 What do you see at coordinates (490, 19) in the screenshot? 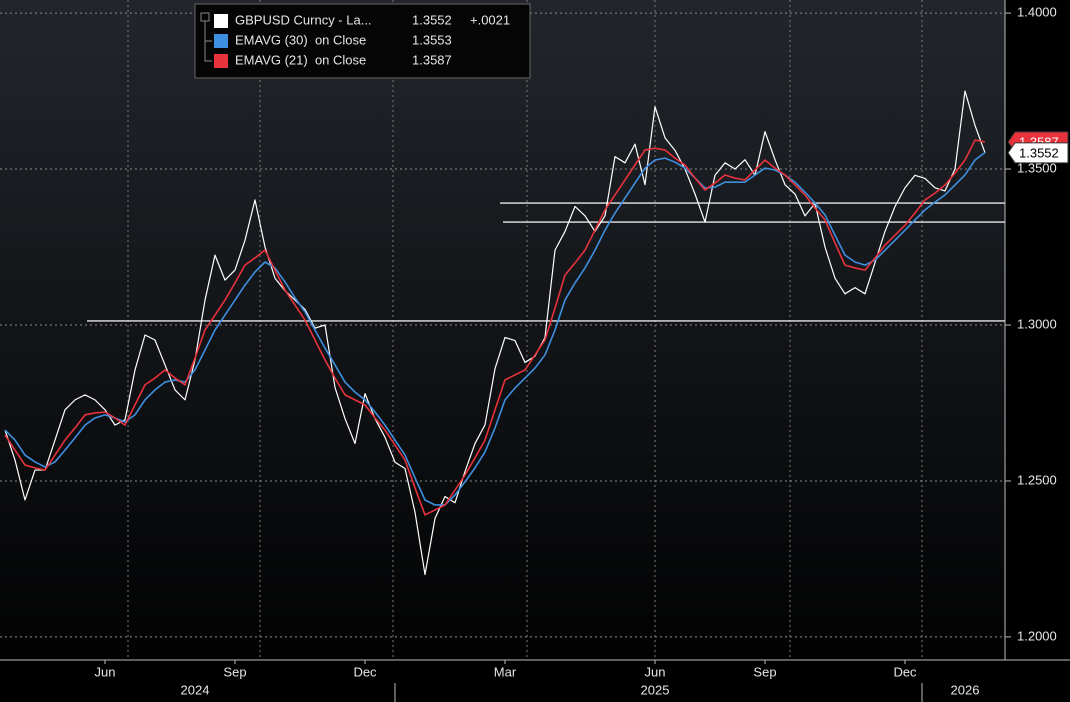
I see `legend-change: +.0021` at bounding box center [490, 19].